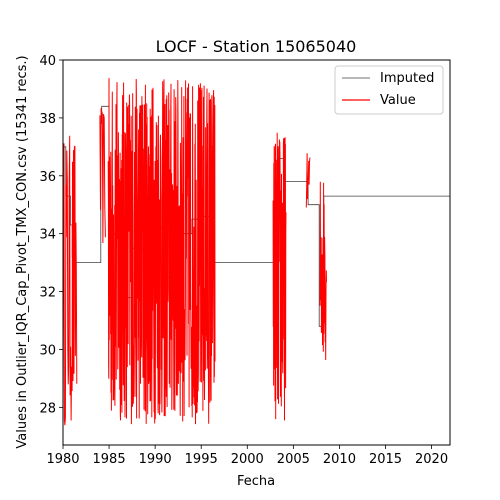  I want to click on y-tick-label: 40, so click(47, 61).